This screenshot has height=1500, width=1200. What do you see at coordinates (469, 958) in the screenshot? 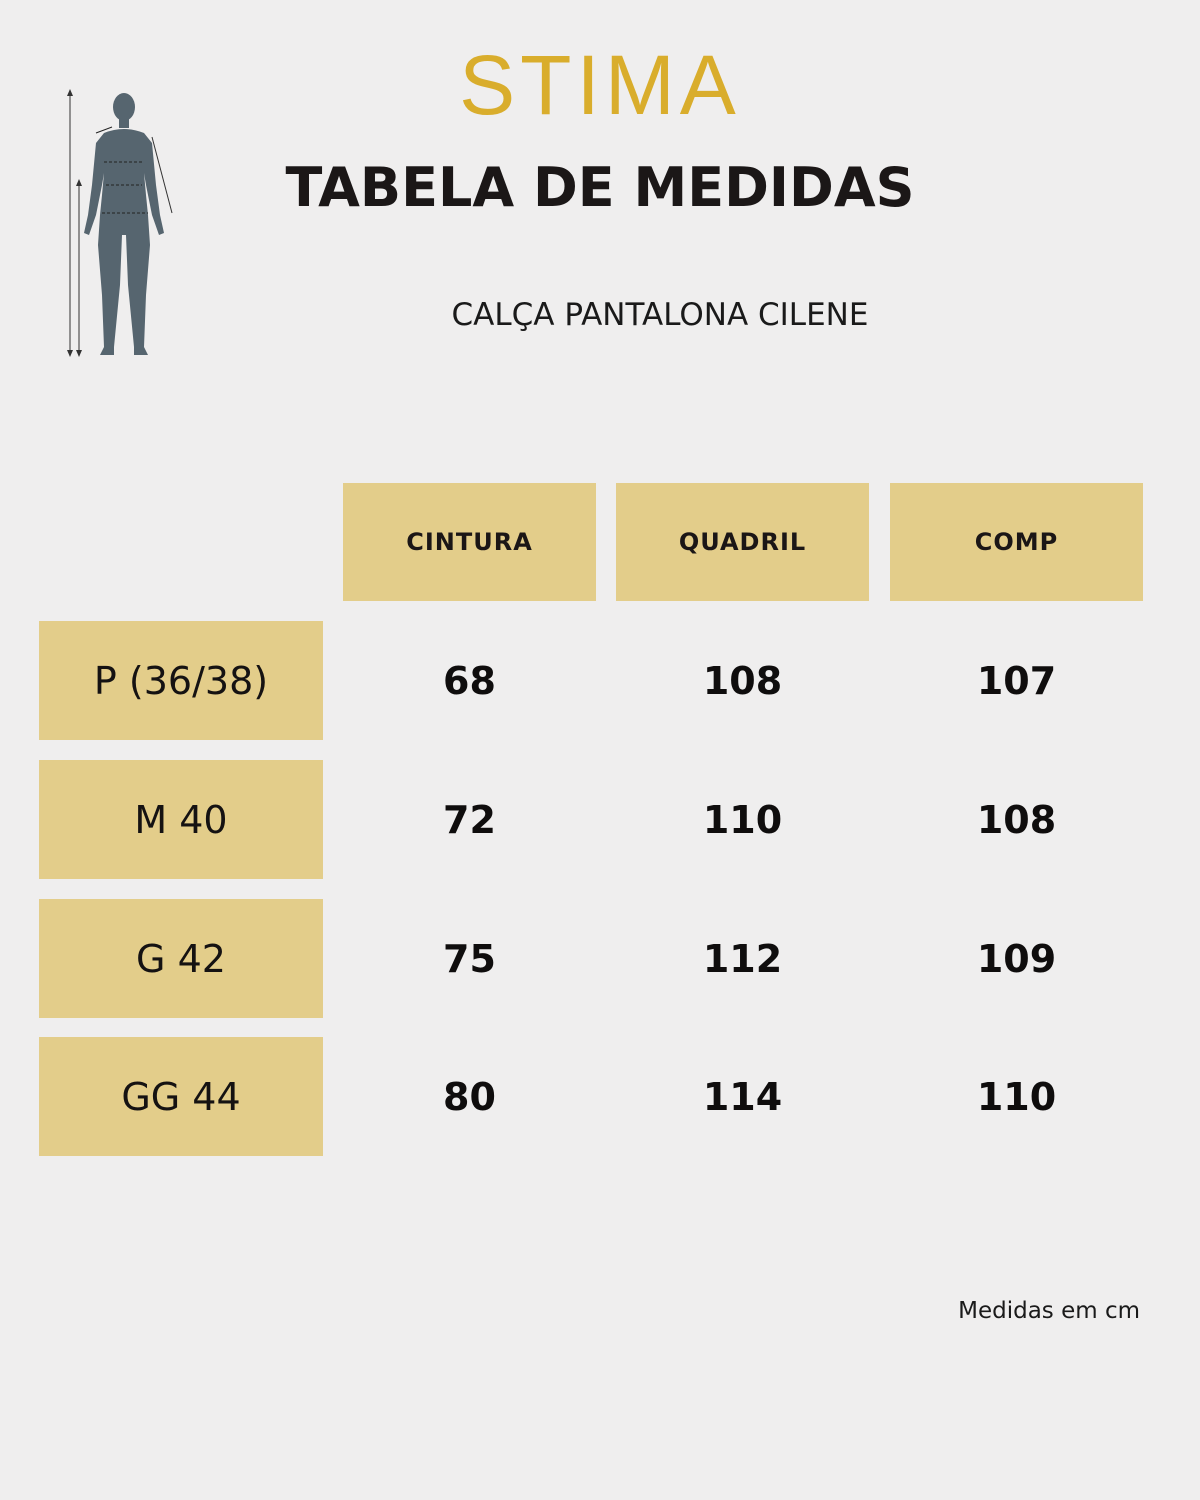
I see `cell-g-cintura: 75` at bounding box center [469, 958].